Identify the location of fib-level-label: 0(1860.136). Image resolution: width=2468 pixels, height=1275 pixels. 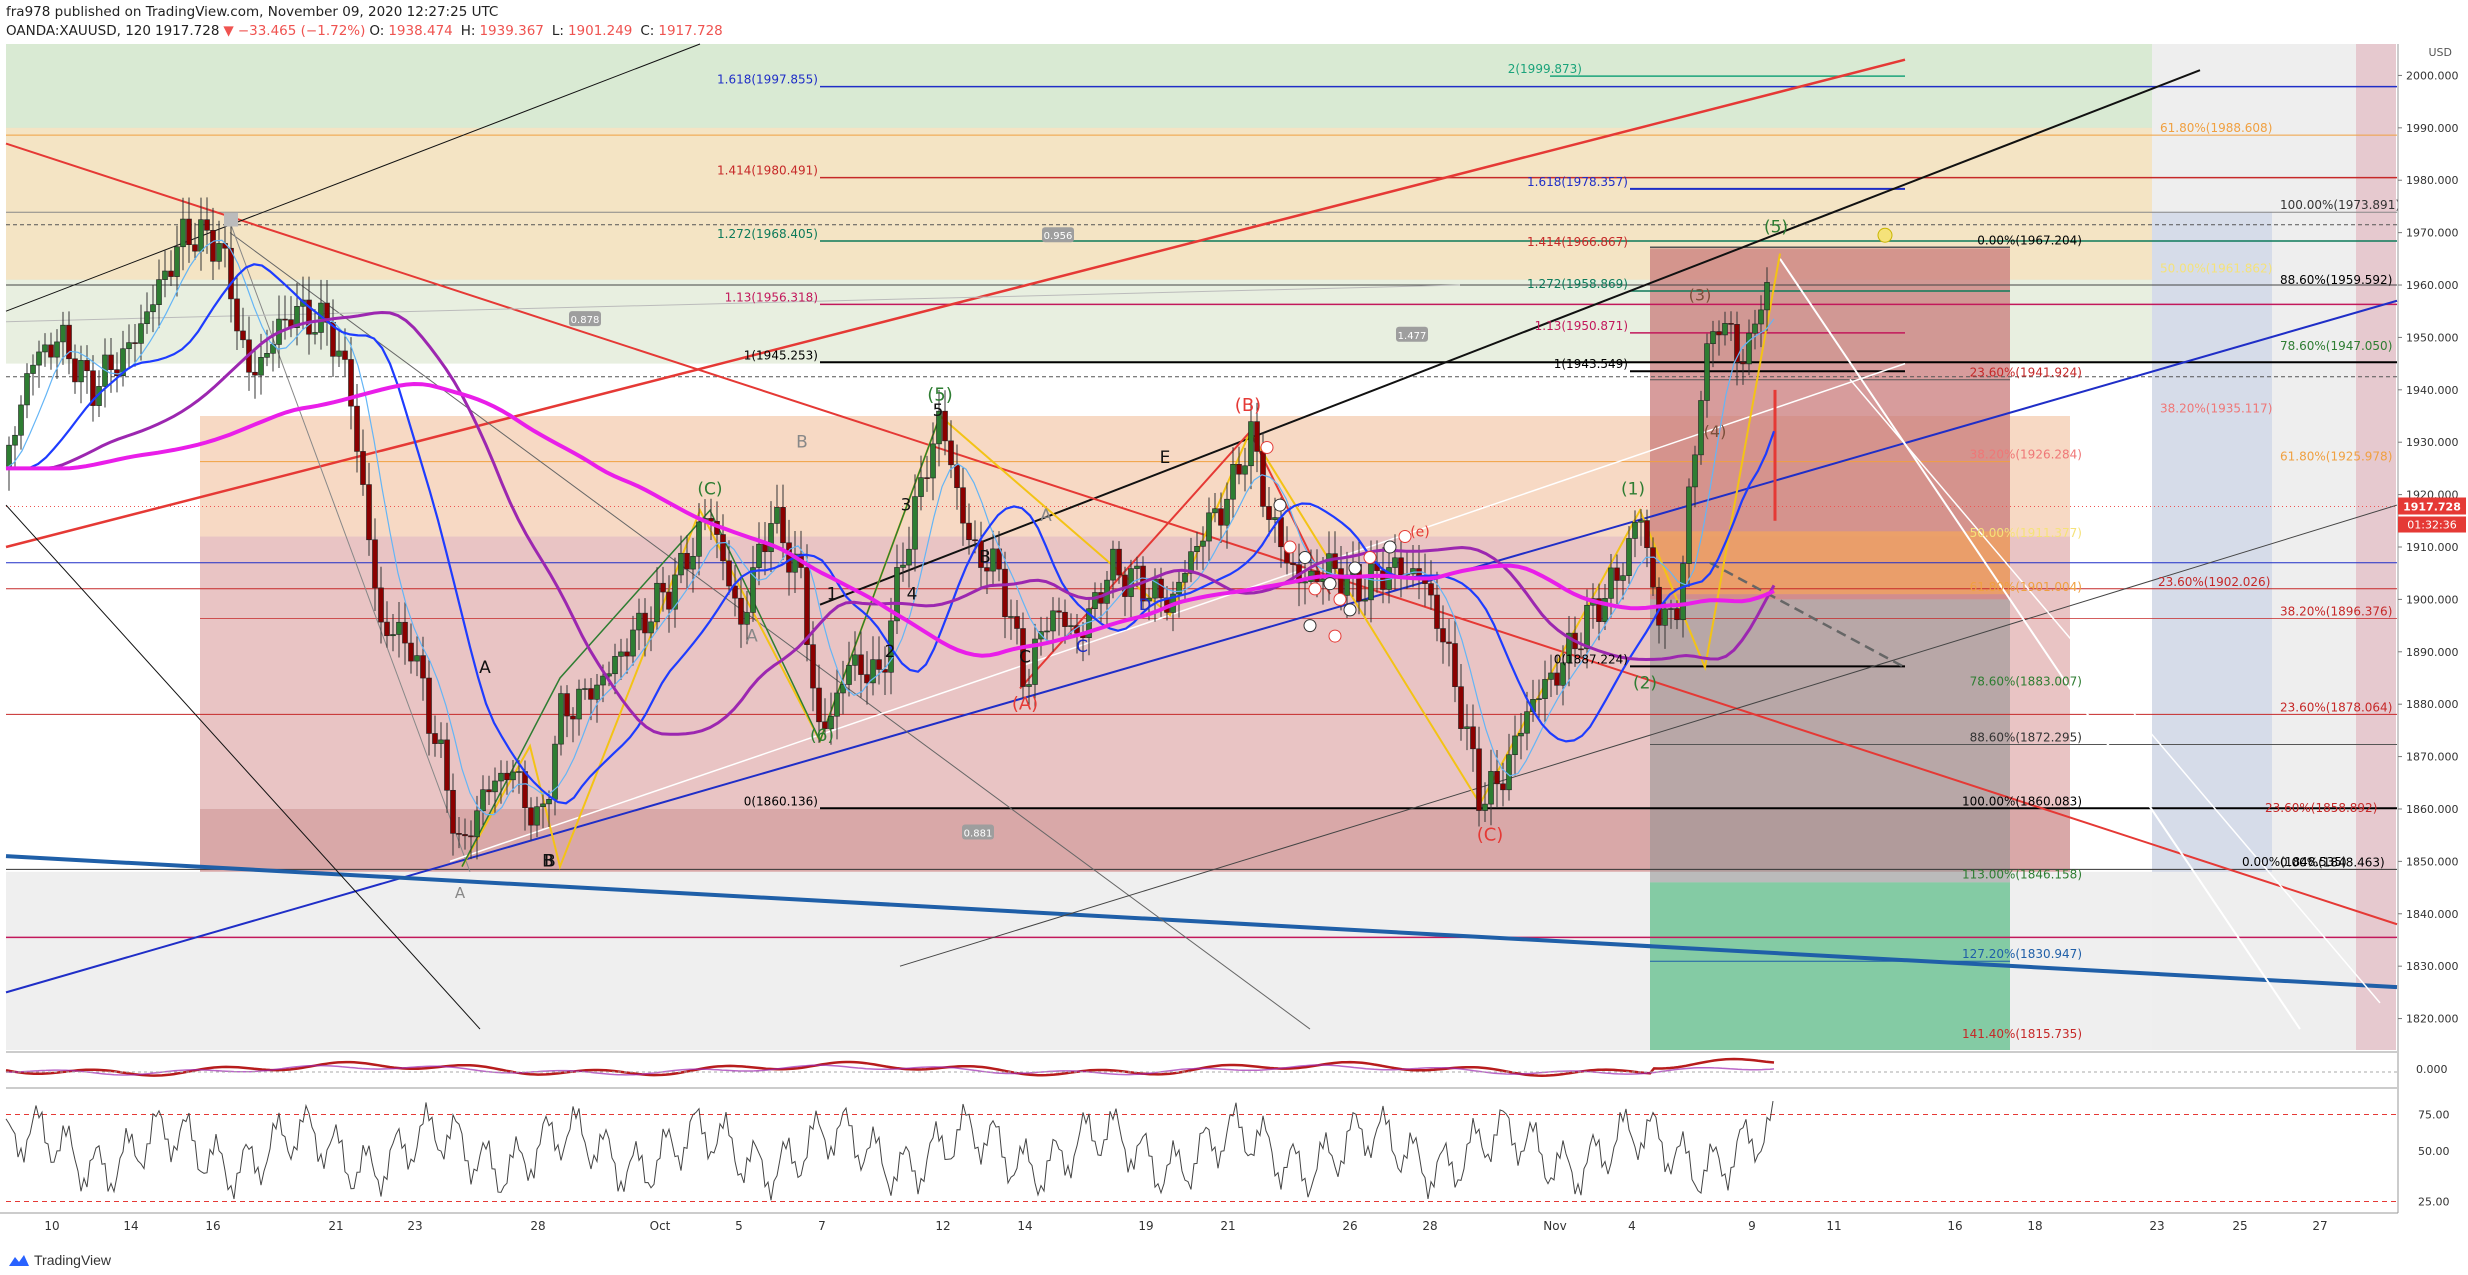
(781, 801).